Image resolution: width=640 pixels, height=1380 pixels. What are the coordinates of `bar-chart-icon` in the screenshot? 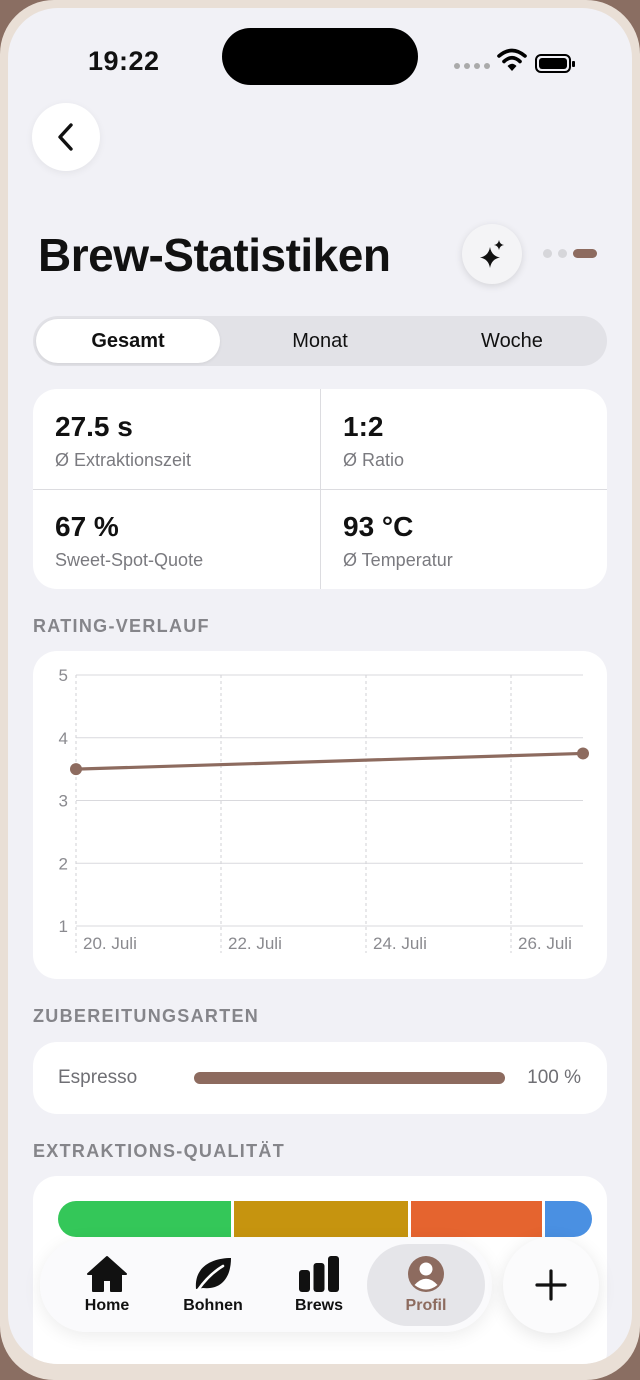 It's located at (319, 1274).